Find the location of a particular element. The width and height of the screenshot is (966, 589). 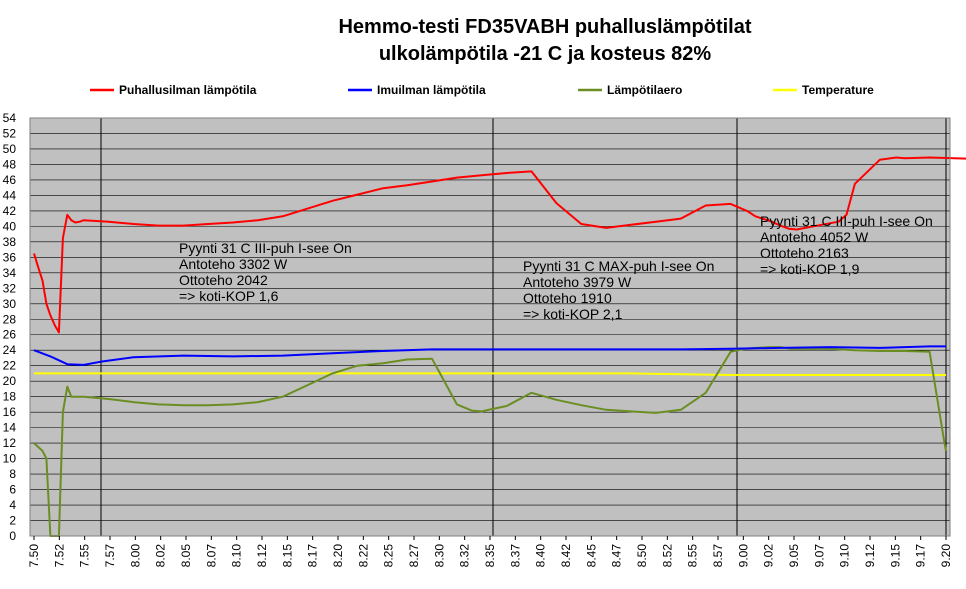

annotation-line: => koti-KOP 1,9 is located at coordinates (810, 269).